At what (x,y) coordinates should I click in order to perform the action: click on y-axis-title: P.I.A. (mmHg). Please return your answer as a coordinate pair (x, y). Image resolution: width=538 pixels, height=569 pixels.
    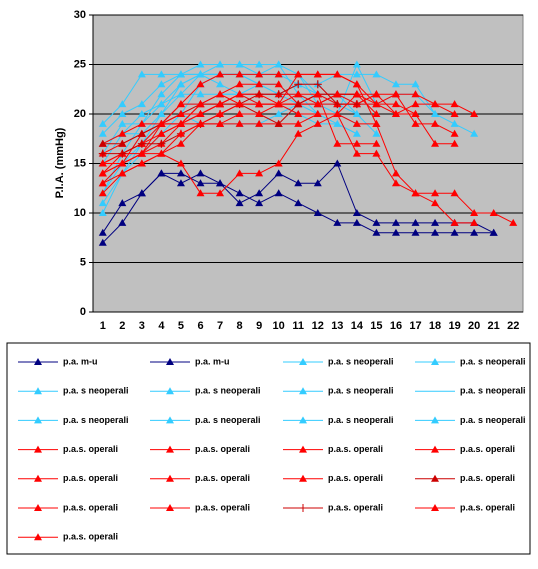
    Looking at the image, I should click on (60, 162).